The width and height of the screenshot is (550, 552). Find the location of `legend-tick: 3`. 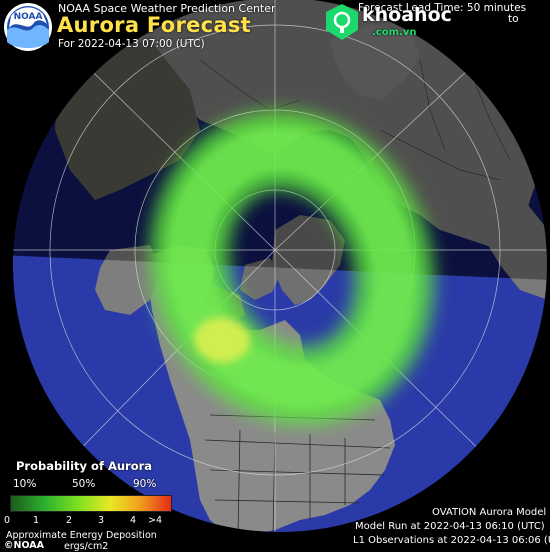

legend-tick: 3 is located at coordinates (101, 520).